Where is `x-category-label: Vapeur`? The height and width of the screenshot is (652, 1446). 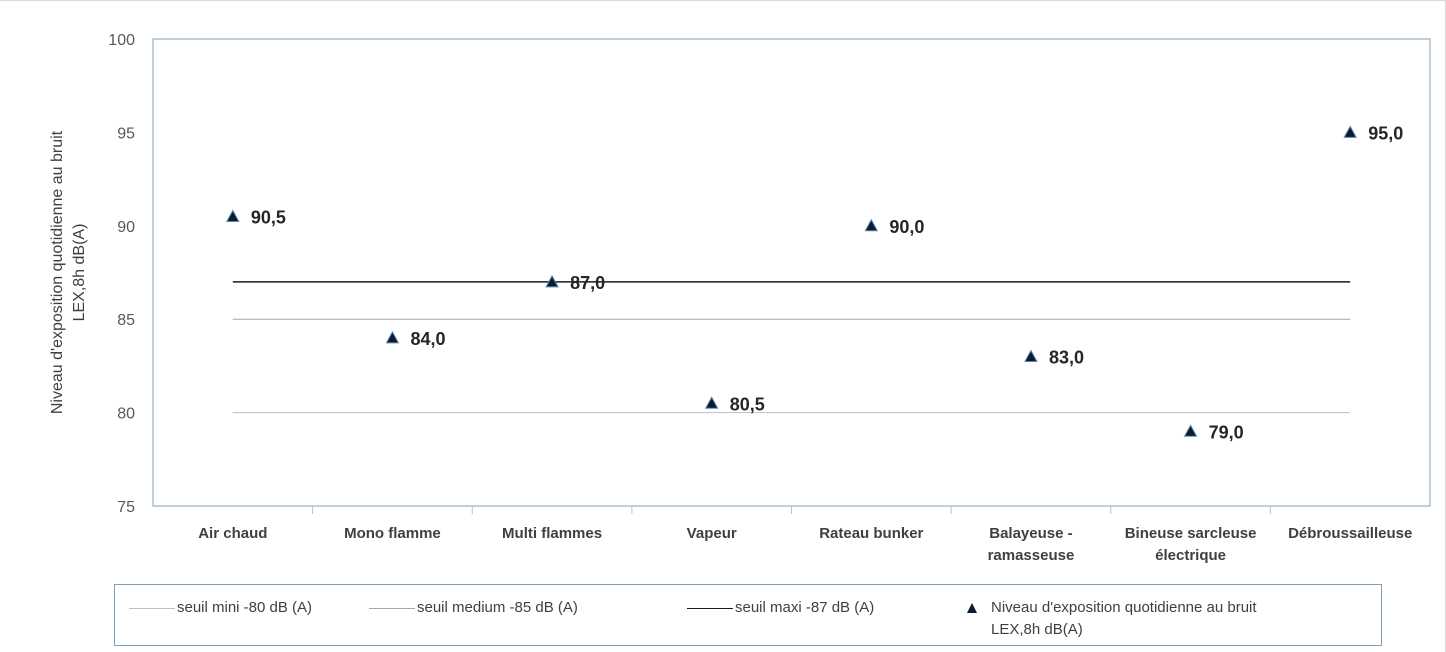
x-category-label: Vapeur is located at coordinates (712, 533).